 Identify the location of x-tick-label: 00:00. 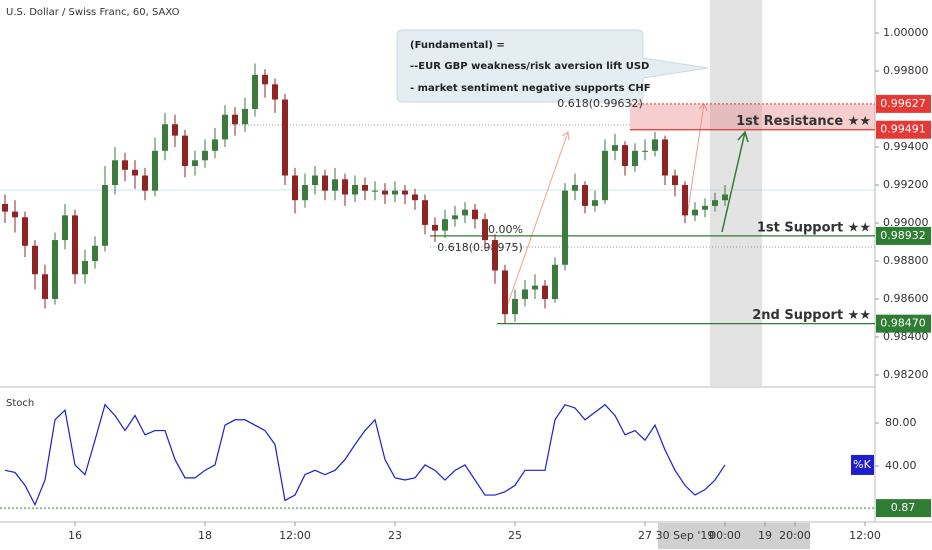
(725, 535).